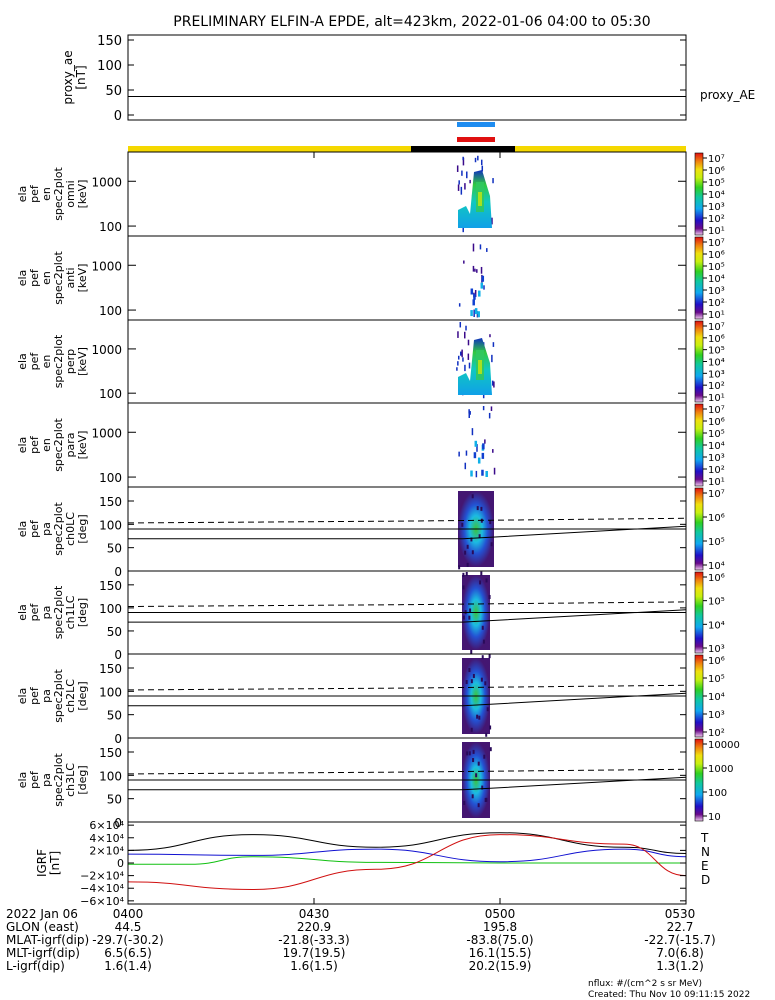 This screenshot has width=775, height=1000. Describe the element at coordinates (128, 914) in the screenshot. I see `footer-value: 0400` at that location.